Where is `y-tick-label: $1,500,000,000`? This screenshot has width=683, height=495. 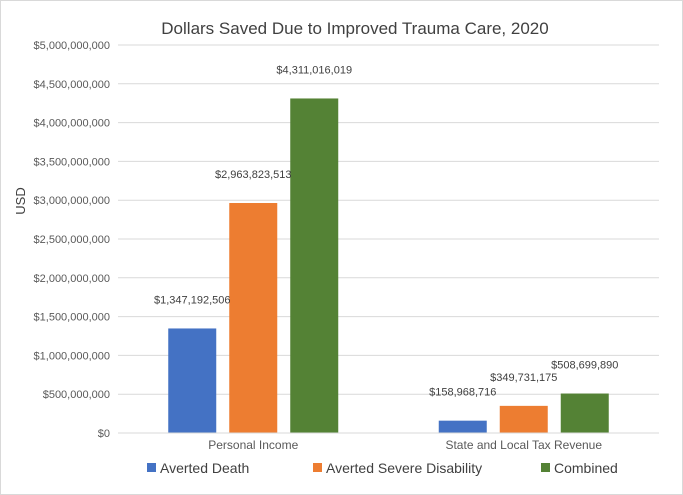
y-tick-label: $1,500,000,000 is located at coordinates (72, 318).